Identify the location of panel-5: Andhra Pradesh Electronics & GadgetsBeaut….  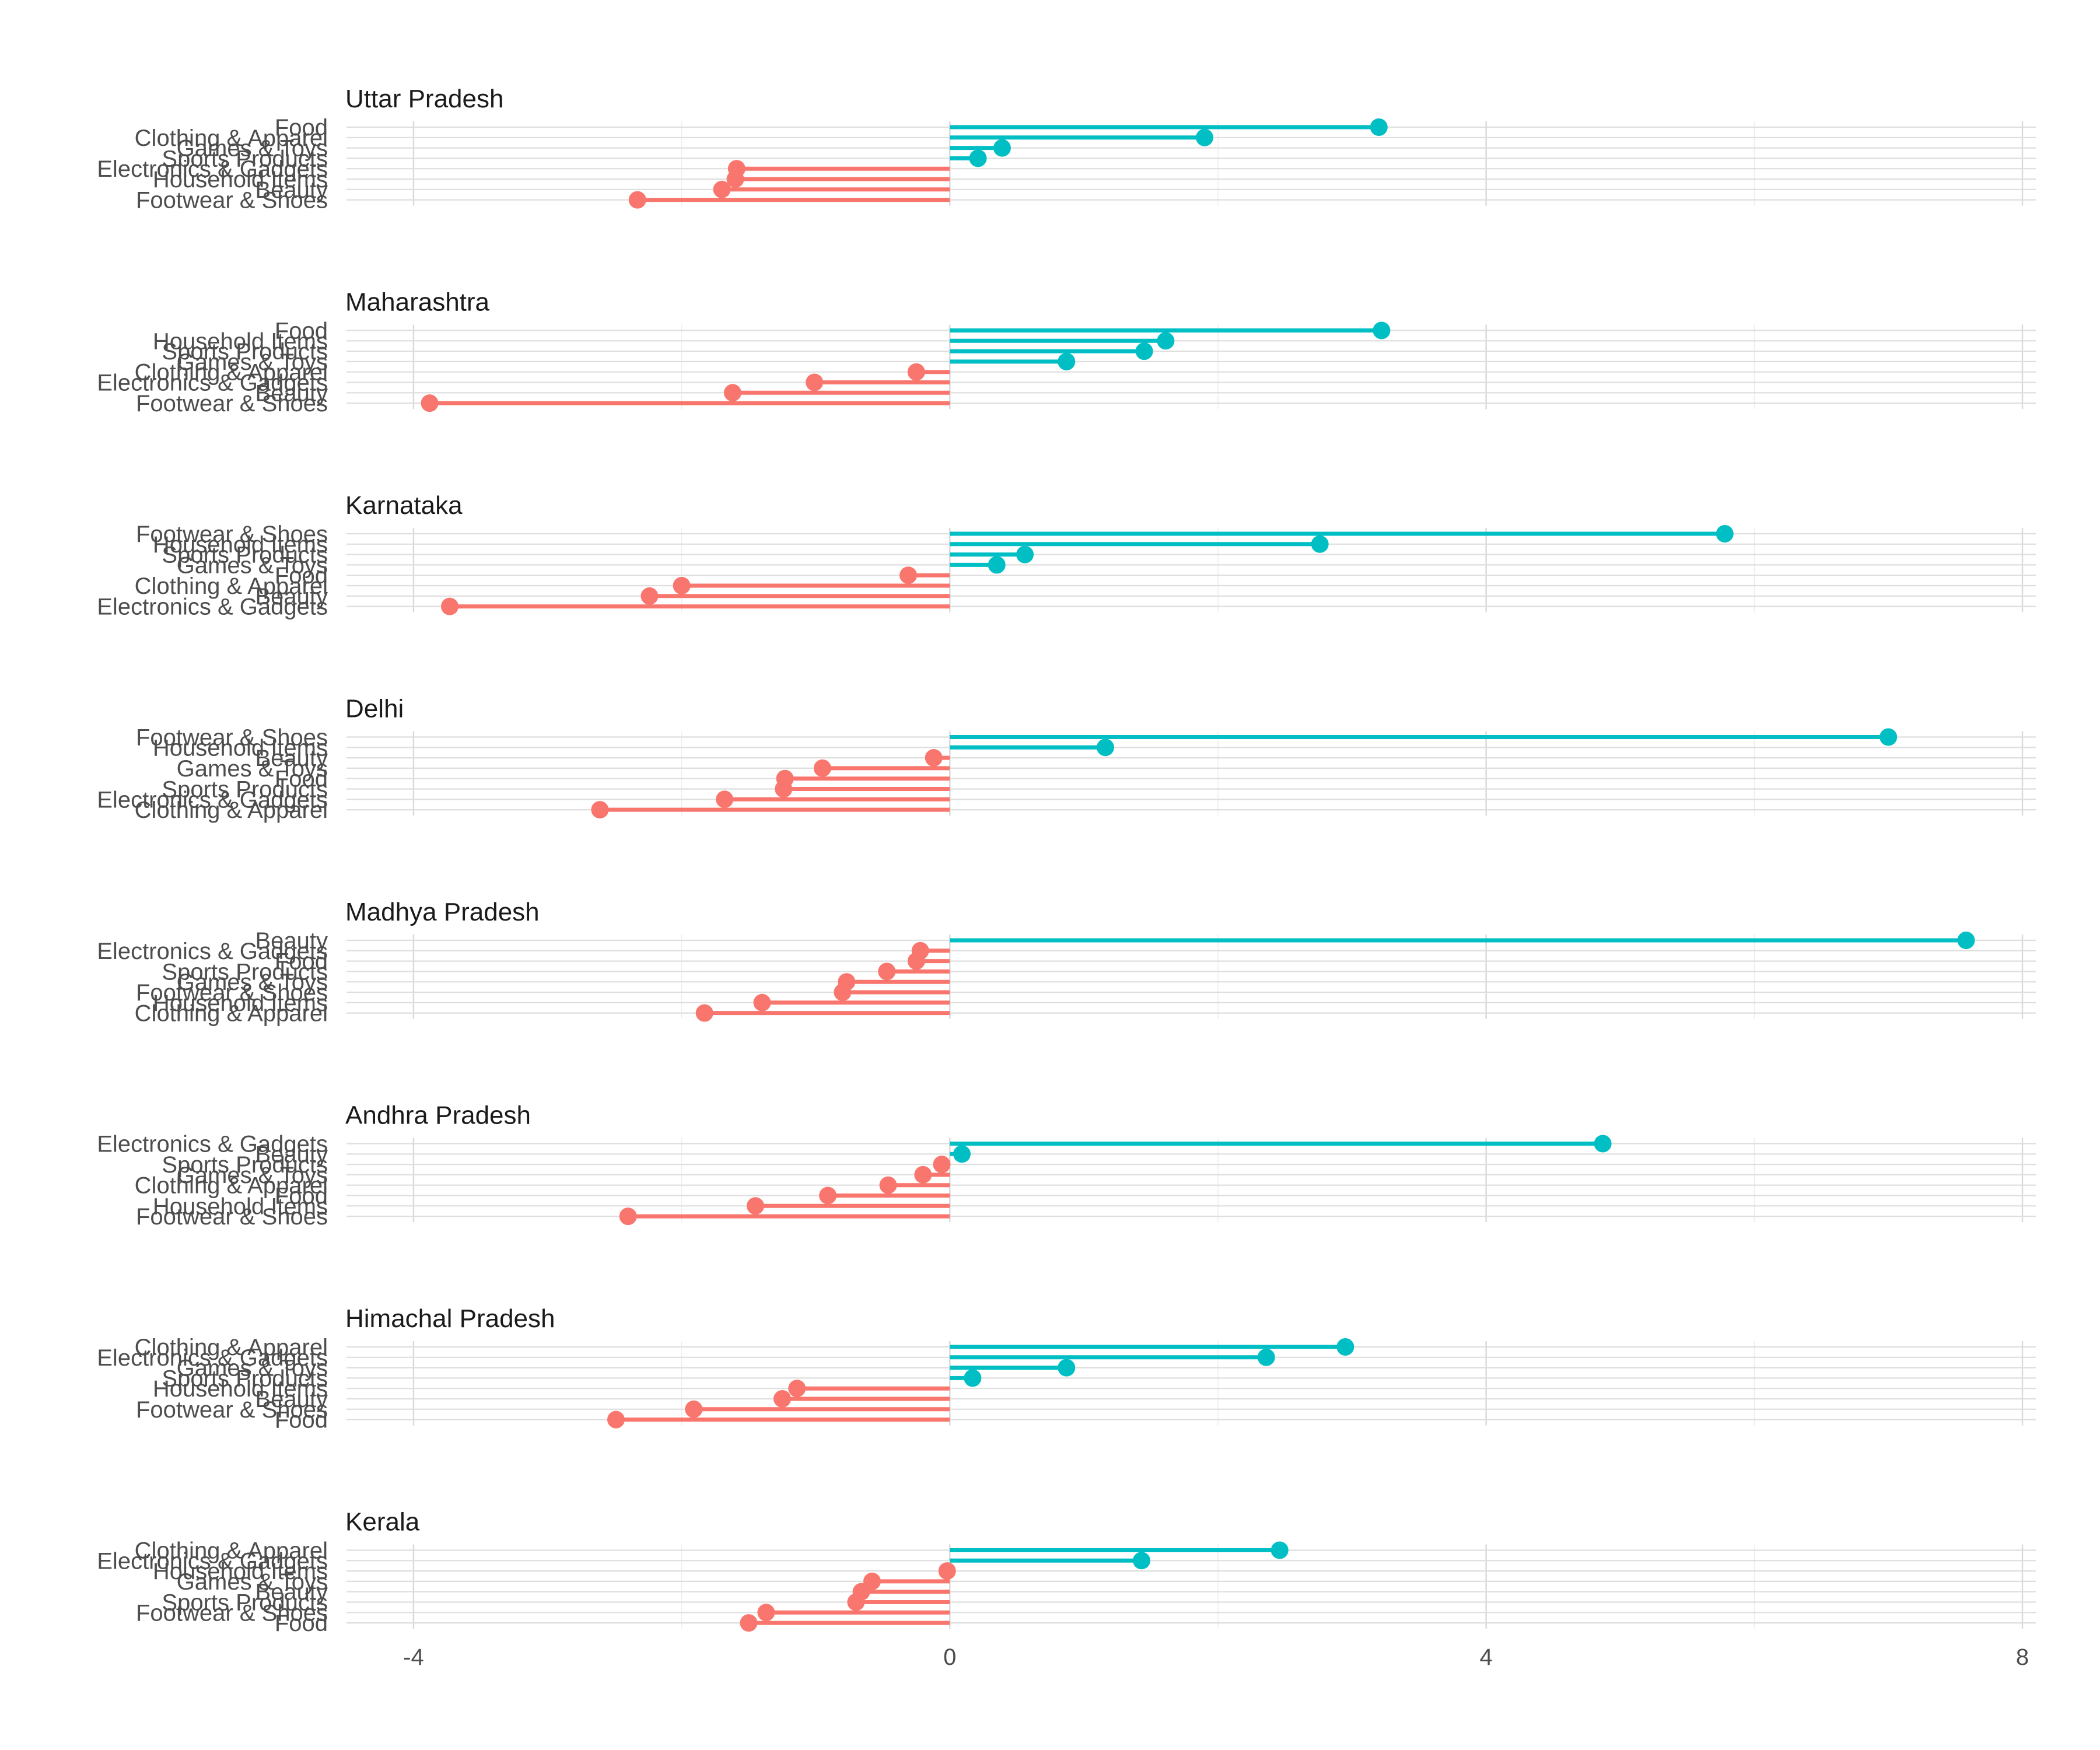
(1066, 1165).